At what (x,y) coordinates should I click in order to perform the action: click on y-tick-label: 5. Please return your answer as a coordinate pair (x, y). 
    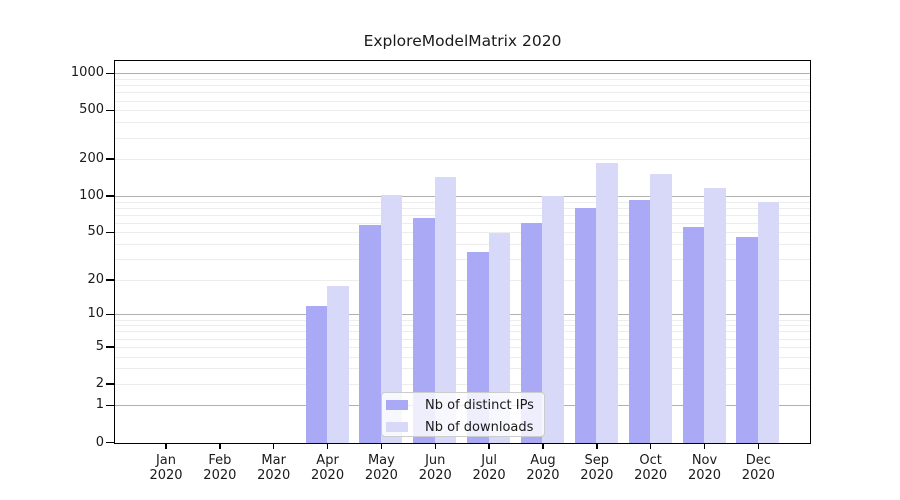
    Looking at the image, I should click on (99, 346).